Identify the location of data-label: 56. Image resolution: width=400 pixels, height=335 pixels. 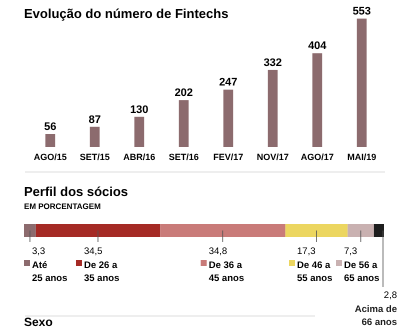
(50, 127).